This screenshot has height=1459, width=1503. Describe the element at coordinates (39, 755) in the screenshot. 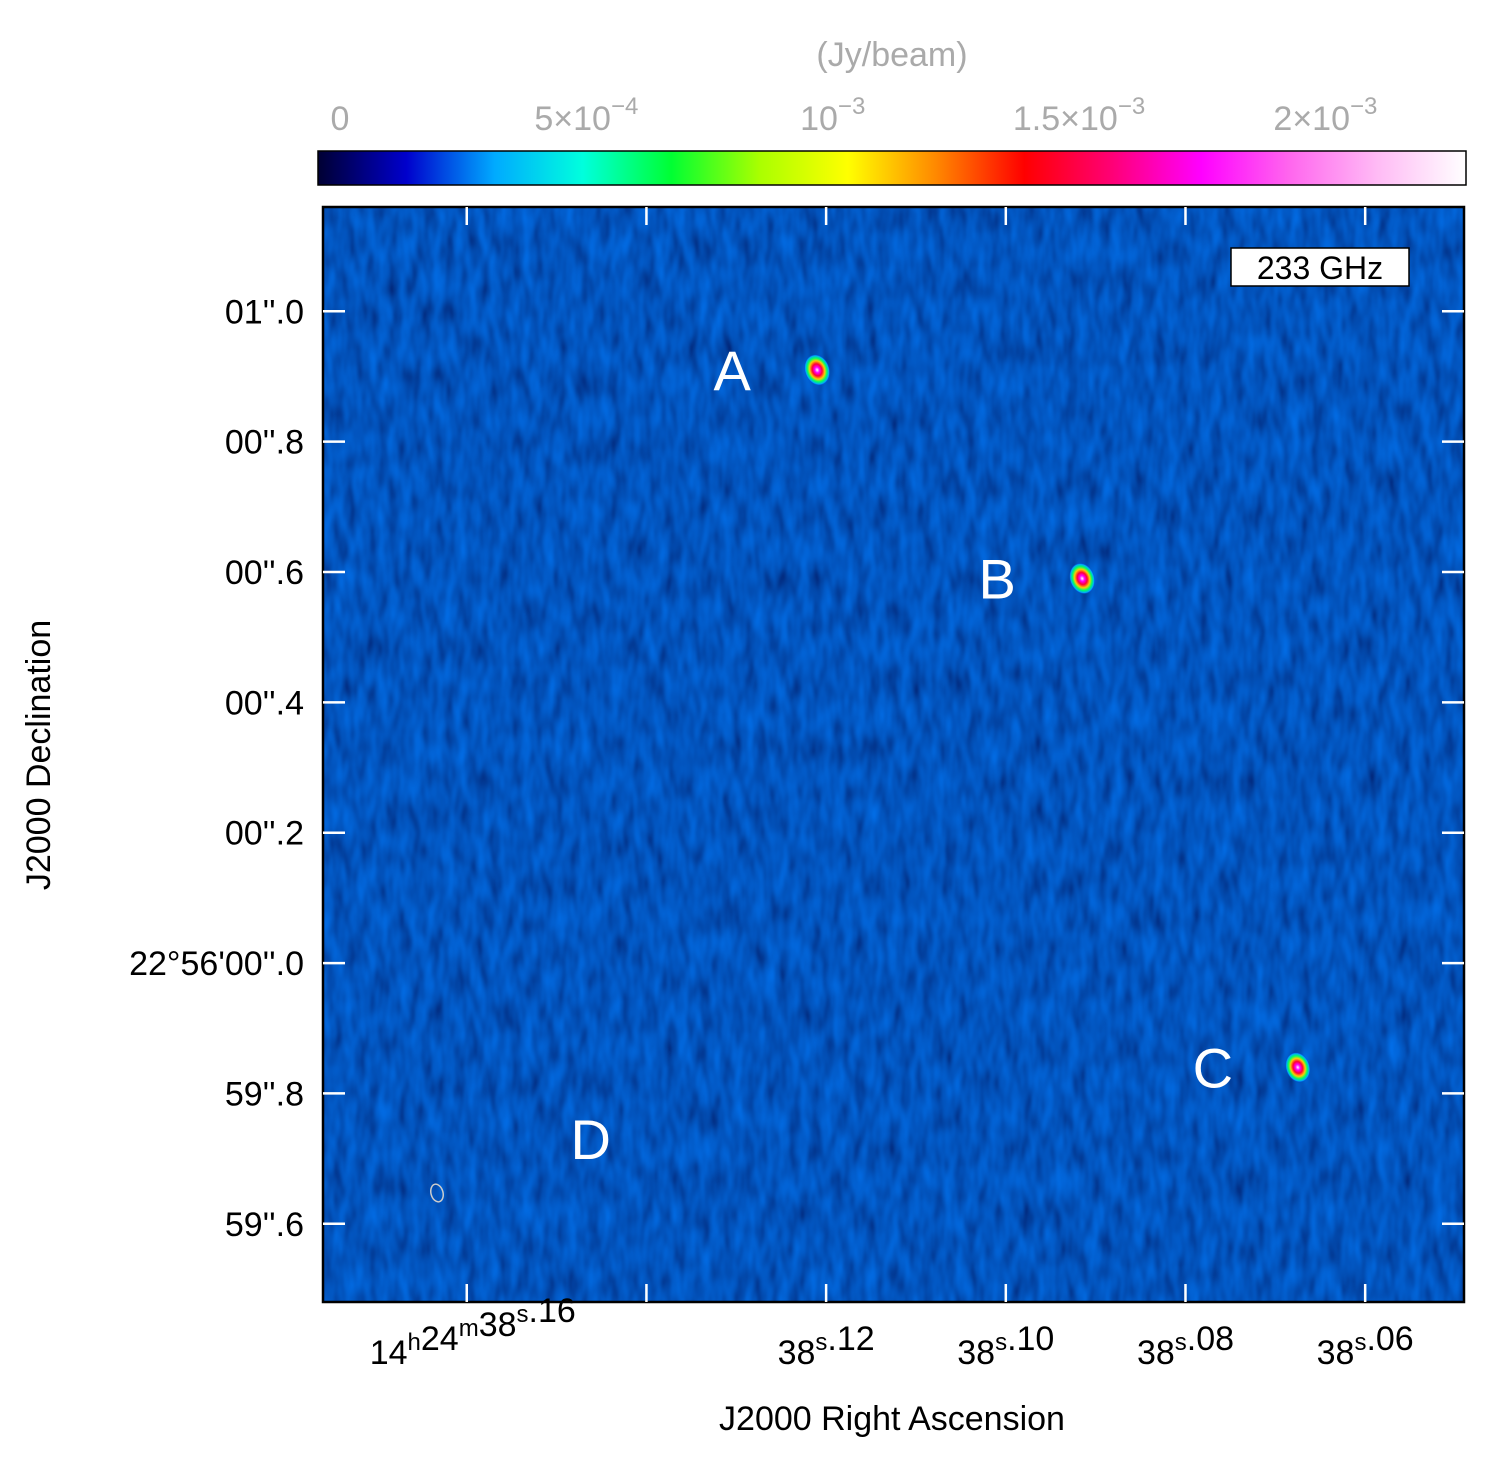

I see `y-axis-label: J2000 Declination` at that location.